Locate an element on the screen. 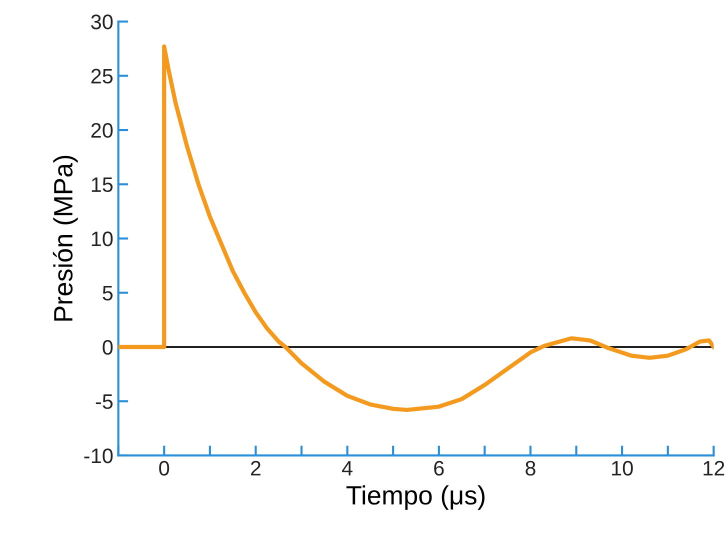 The height and width of the screenshot is (539, 726). y-tick-label: 10 is located at coordinates (102, 239).